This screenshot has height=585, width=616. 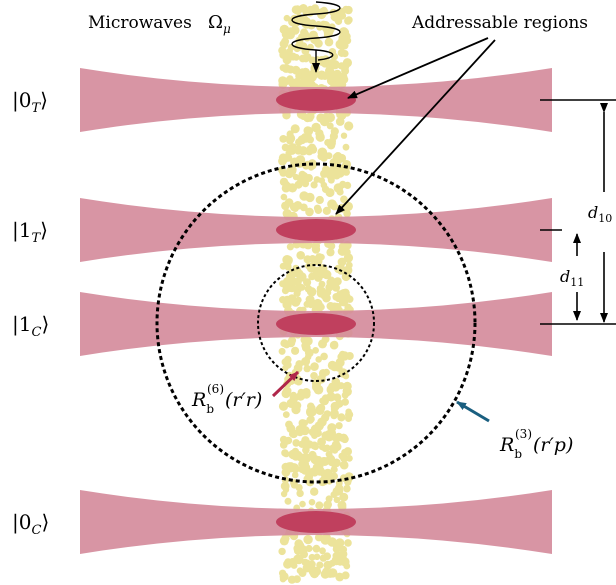 I want to click on beam-1T, so click(x=316, y=230).